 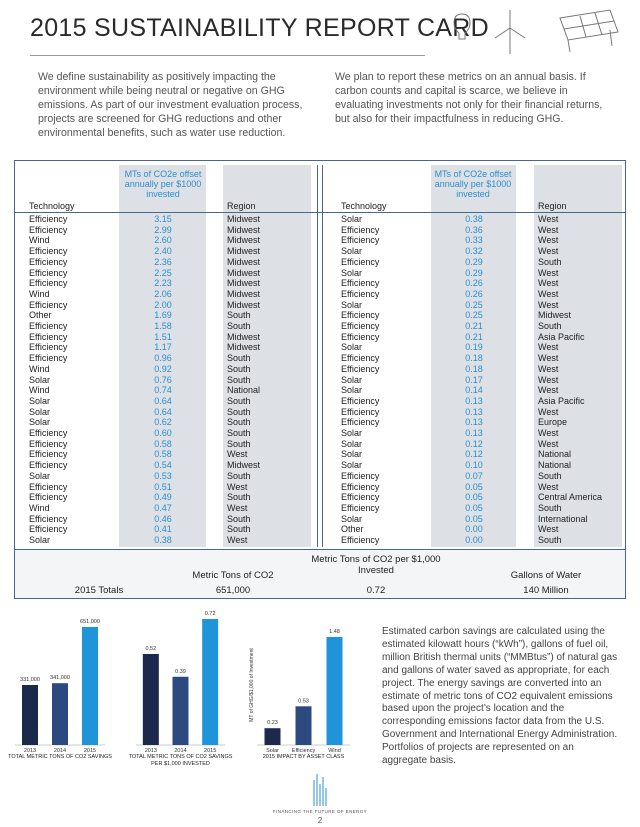 I want to click on x-tick-label: 2014, so click(x=180, y=751).